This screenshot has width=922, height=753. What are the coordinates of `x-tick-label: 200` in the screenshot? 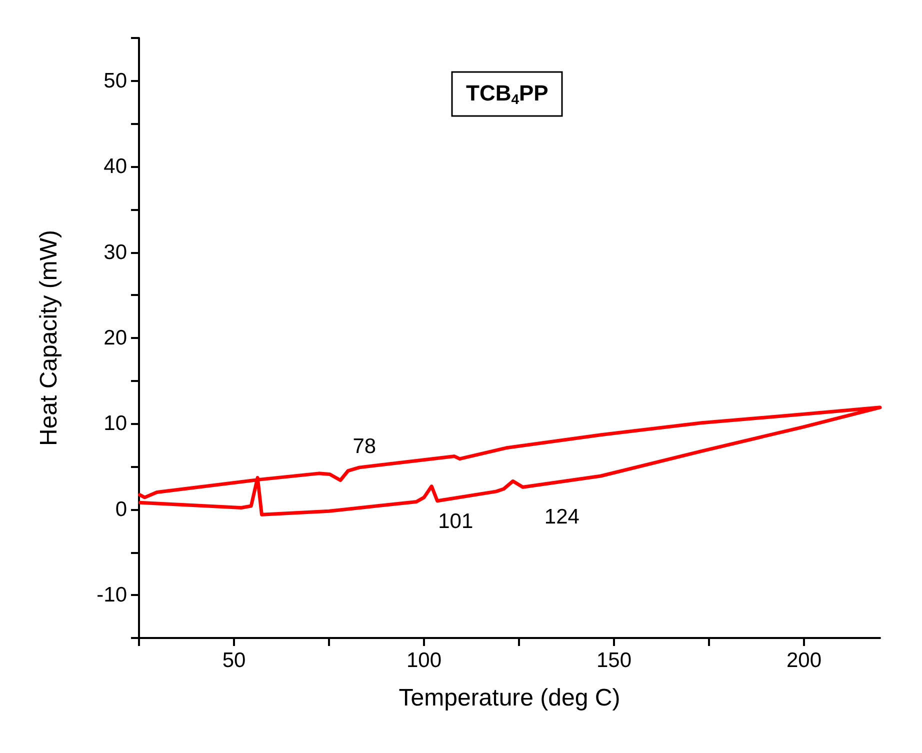 It's located at (804, 660).